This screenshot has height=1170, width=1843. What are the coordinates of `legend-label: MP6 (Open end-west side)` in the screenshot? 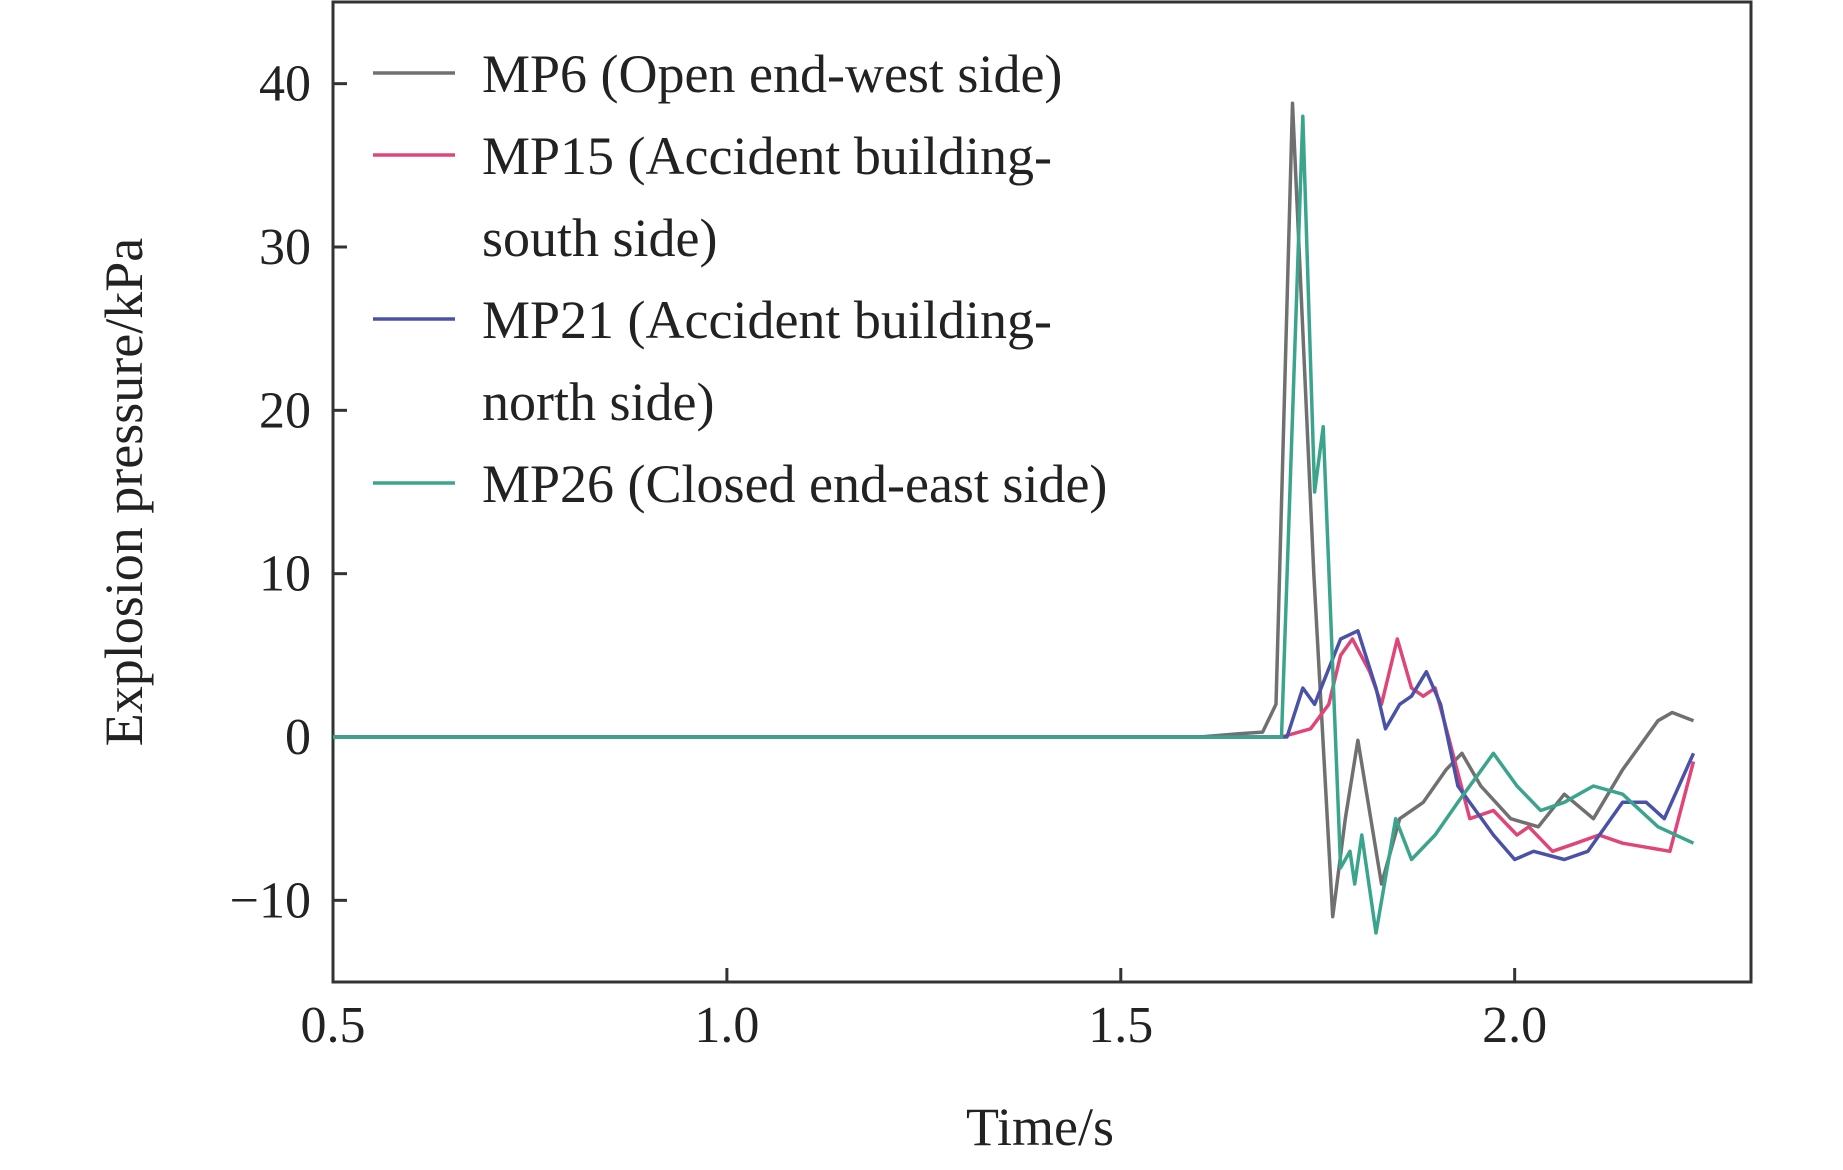 It's located at (772, 74).